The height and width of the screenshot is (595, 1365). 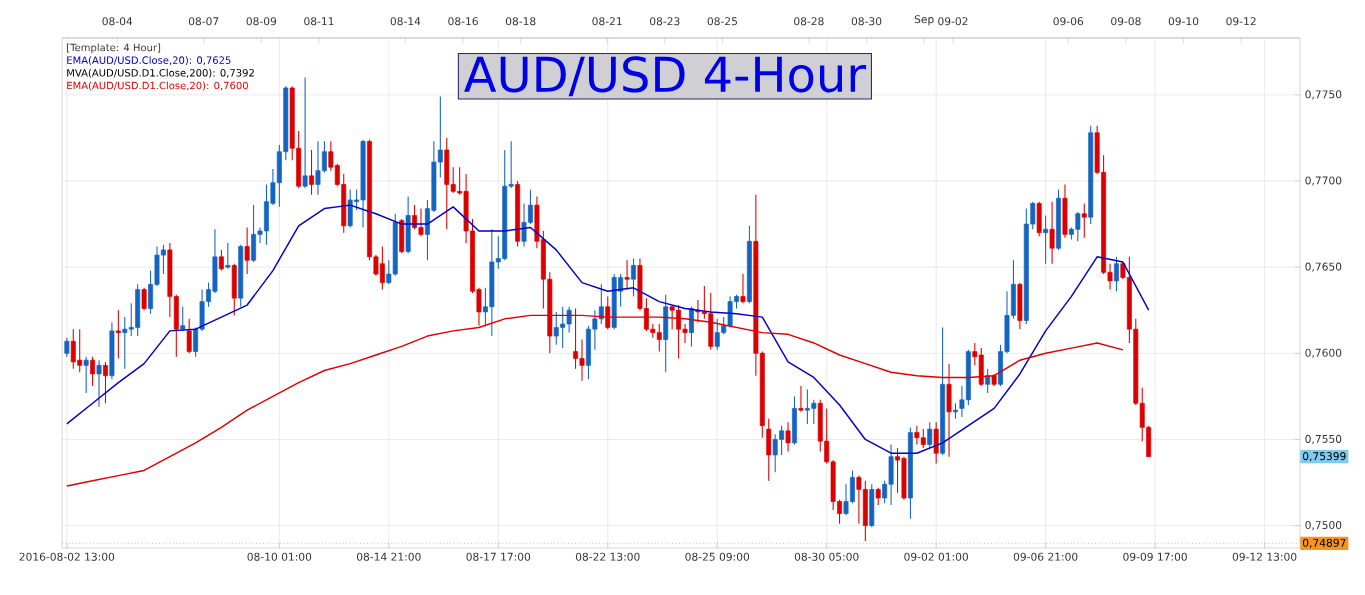 I want to click on ref-line-label: 0,74897, so click(x=1324, y=543).